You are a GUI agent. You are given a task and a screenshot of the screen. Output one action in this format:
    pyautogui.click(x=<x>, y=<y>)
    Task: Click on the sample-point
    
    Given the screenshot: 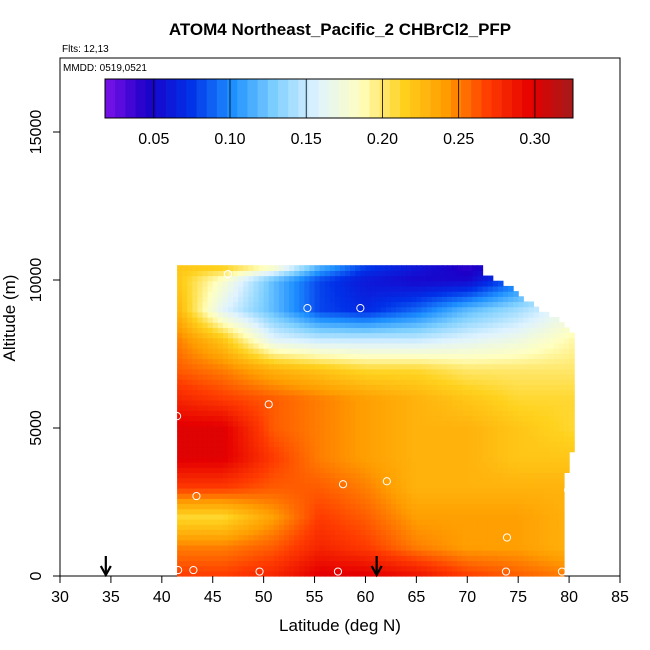 What is the action you would take?
    pyautogui.click(x=178, y=570)
    